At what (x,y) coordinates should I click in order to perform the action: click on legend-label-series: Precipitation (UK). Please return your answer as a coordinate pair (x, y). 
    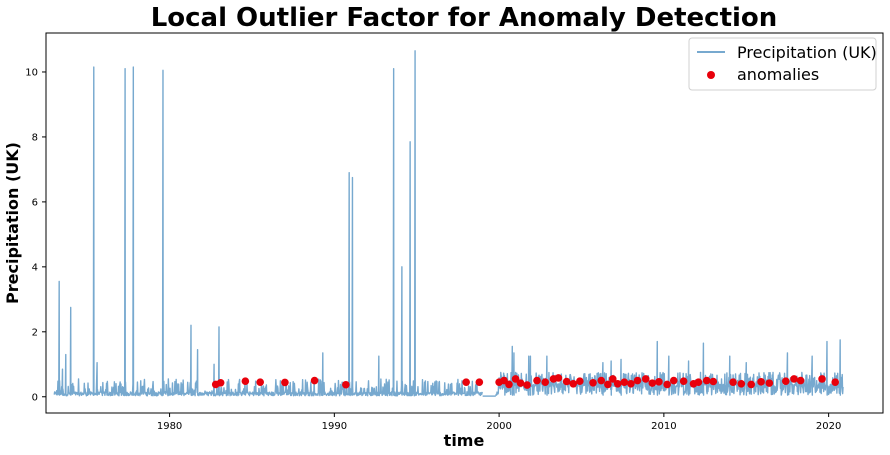
    Looking at the image, I should click on (807, 52).